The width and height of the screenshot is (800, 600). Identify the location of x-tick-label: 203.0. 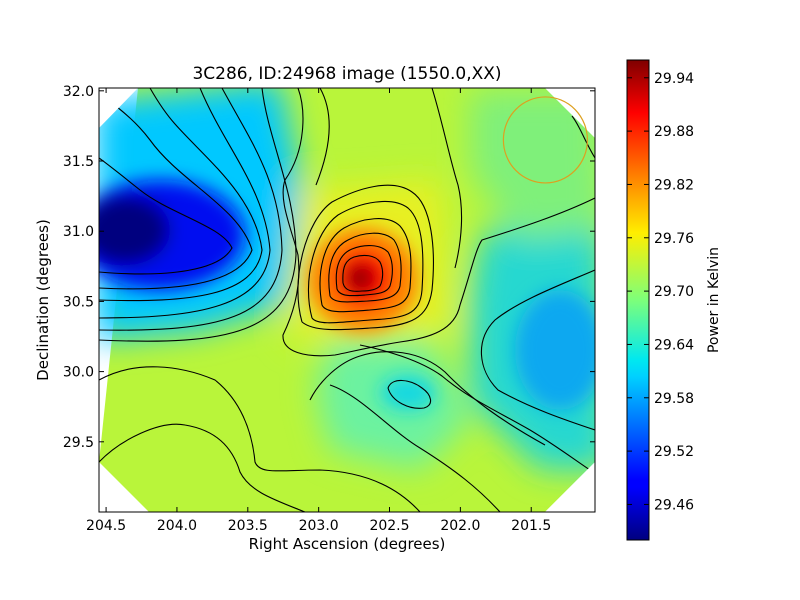
(319, 526).